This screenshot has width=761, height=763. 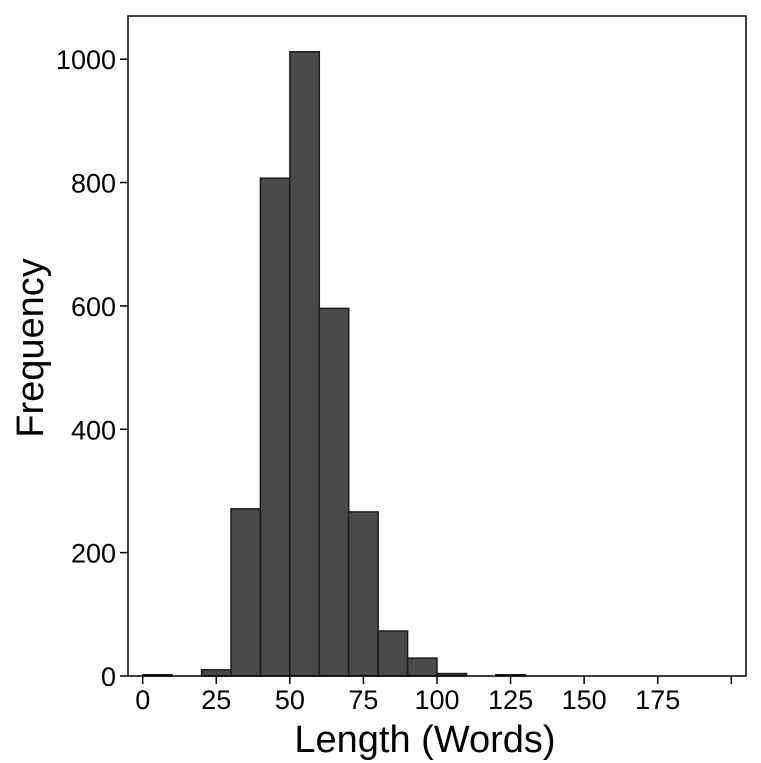 I want to click on x-tick-label: 50, so click(x=290, y=700).